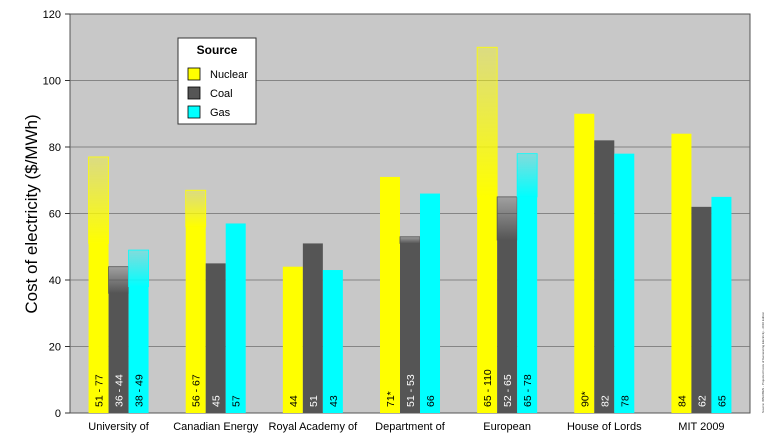 This screenshot has width=770, height=439. I want to click on legend-title: Source, so click(217, 50).